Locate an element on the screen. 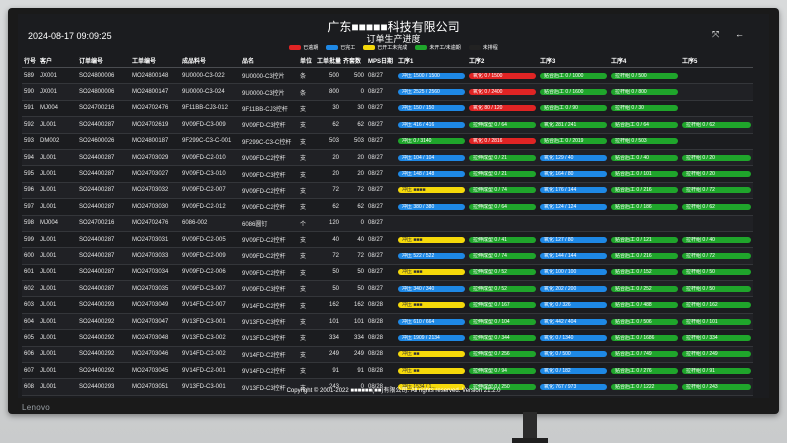  column-header: 单位 is located at coordinates (306, 61).